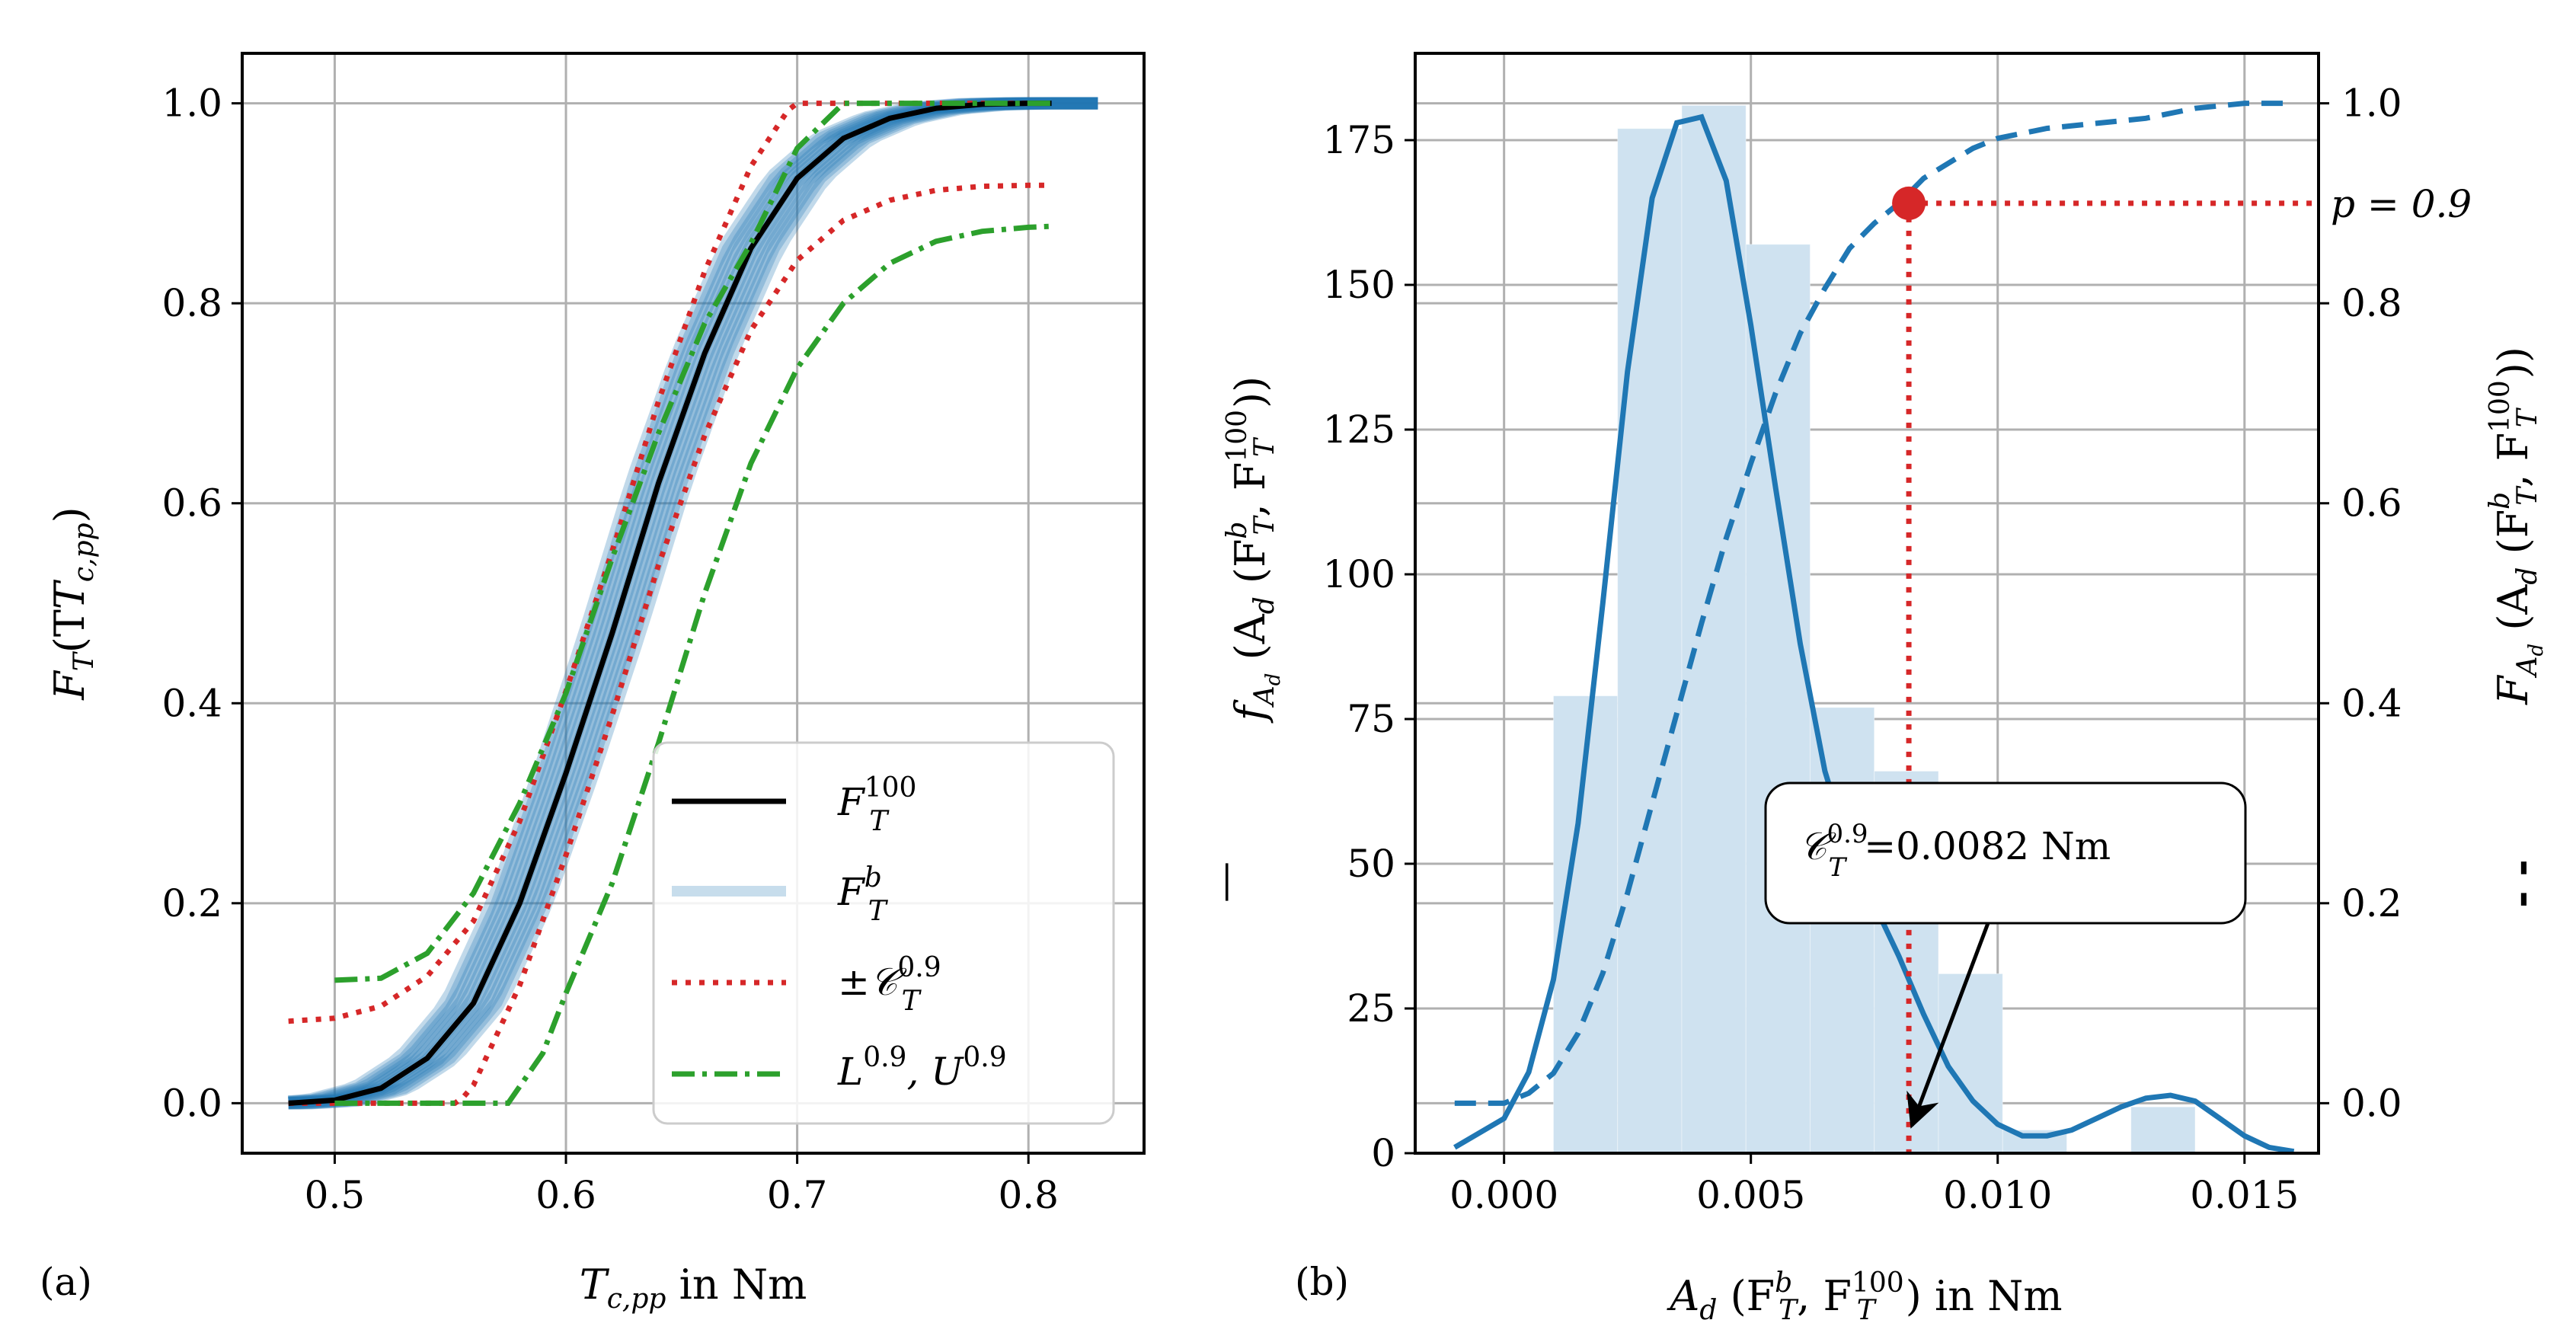 Image resolution: width=2576 pixels, height=1336 pixels. I want to click on annotation-arrow, so click(1948, 1025).